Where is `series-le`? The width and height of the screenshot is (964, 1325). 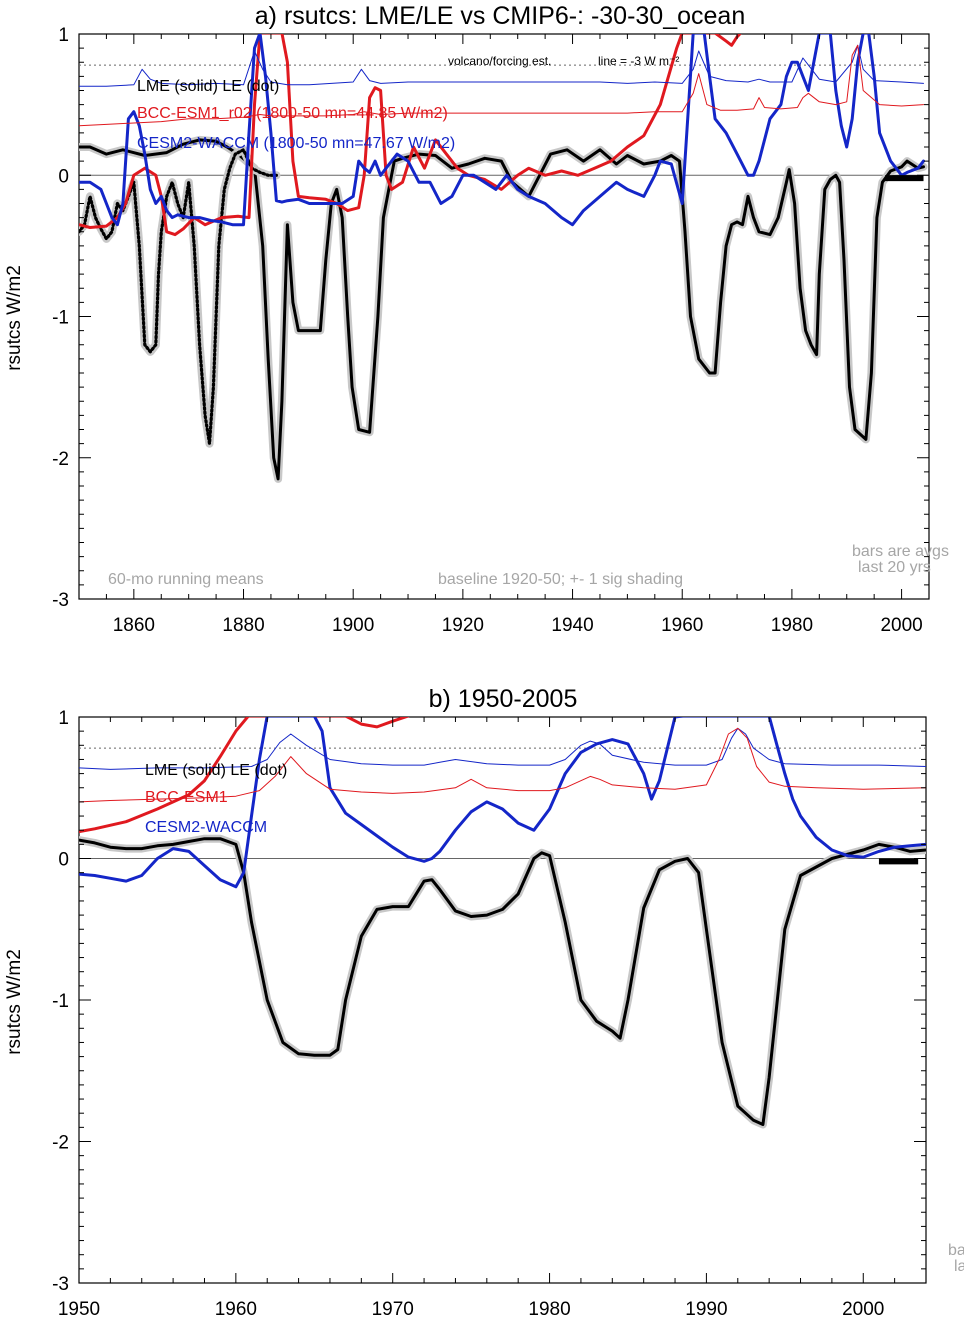
series-le is located at coordinates (178, 297).